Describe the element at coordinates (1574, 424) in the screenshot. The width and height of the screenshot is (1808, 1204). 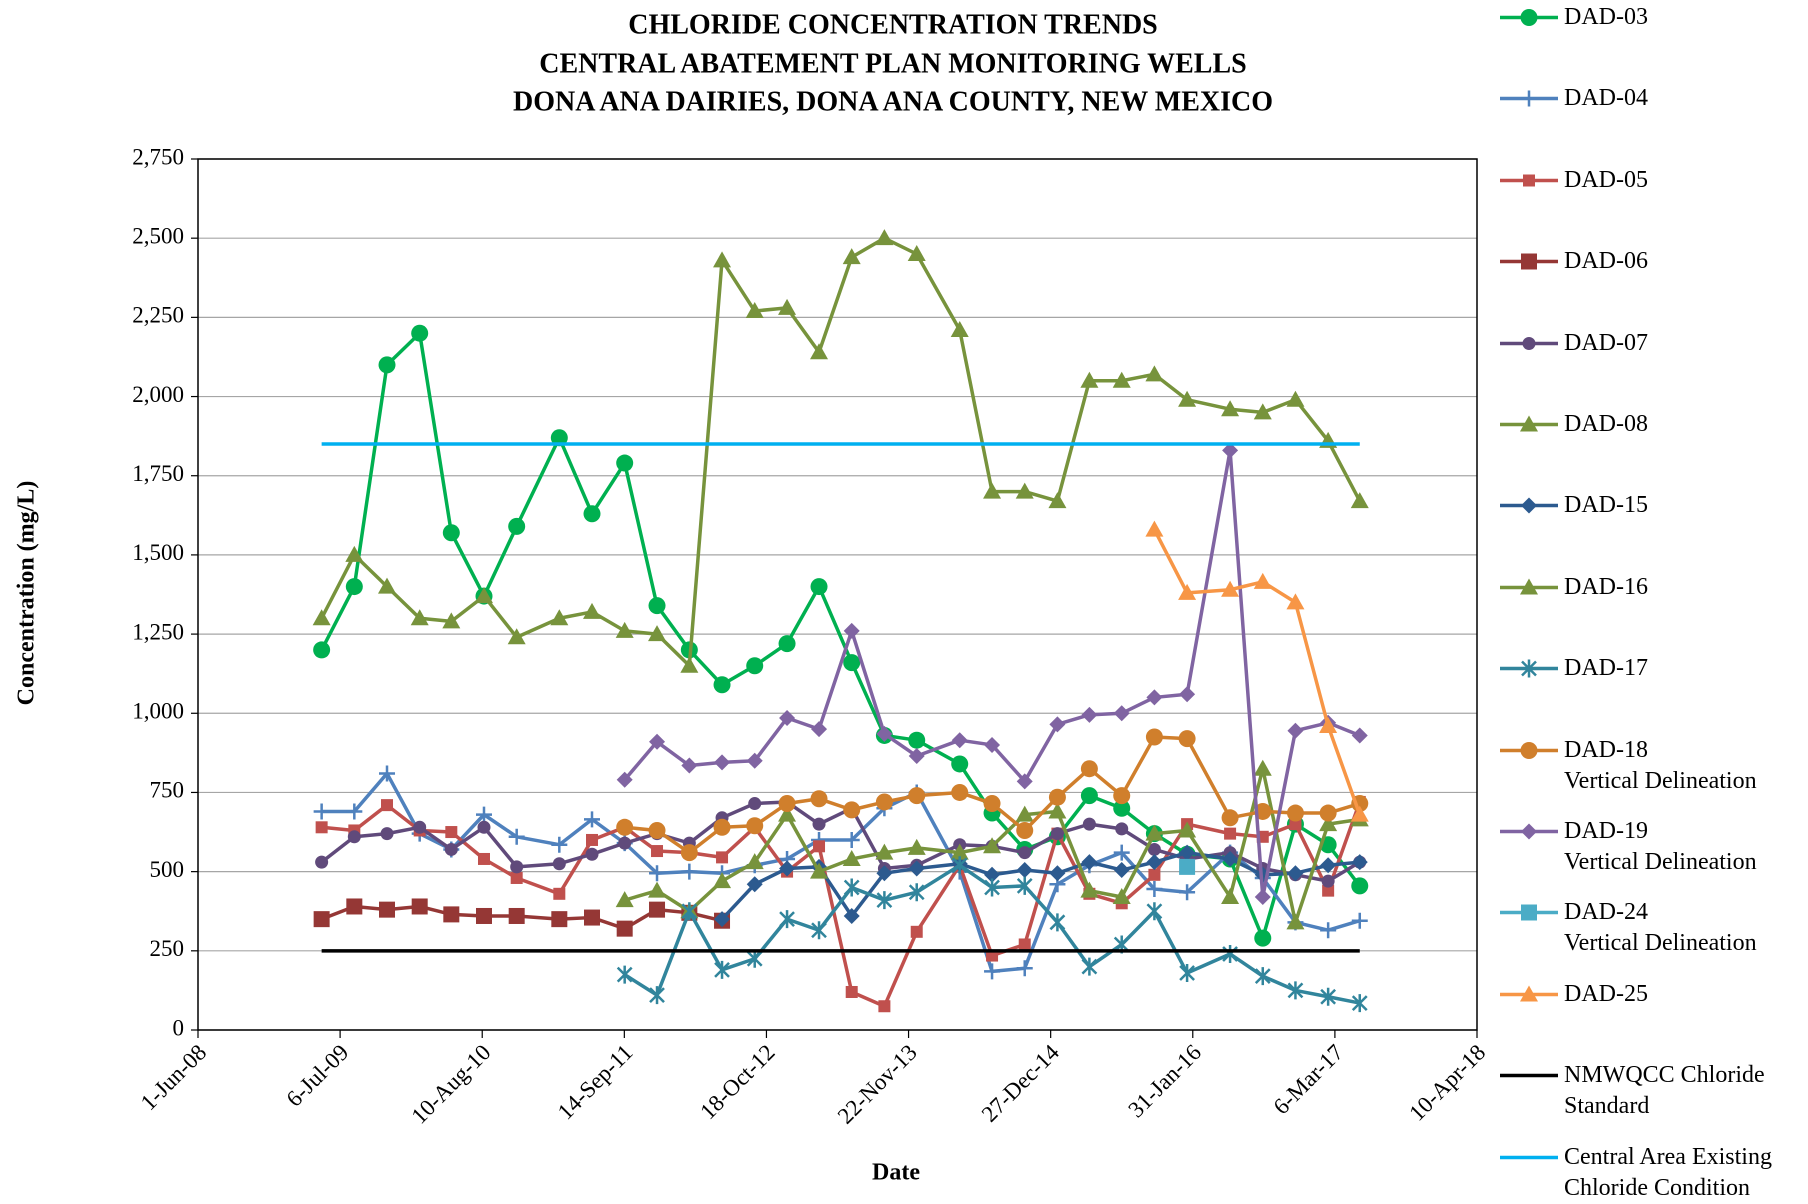
I see `legend-item: DAD-08` at that location.